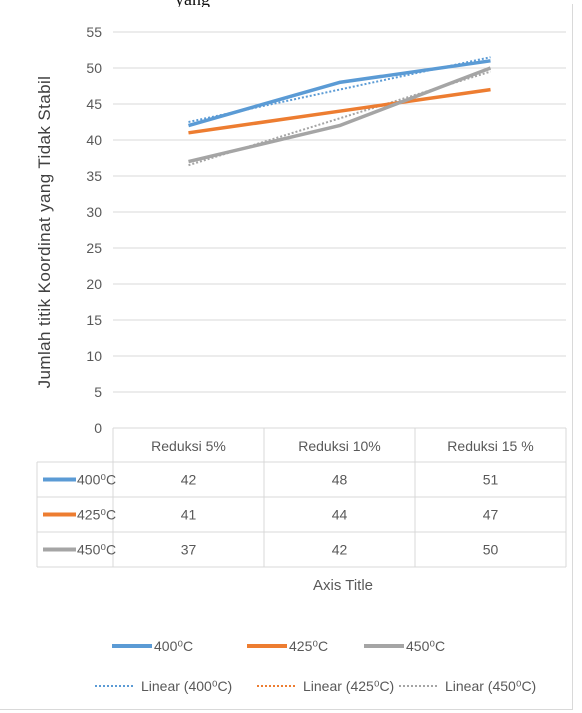  I want to click on legend-trend-label: Linear (400⁰C), so click(186, 686).